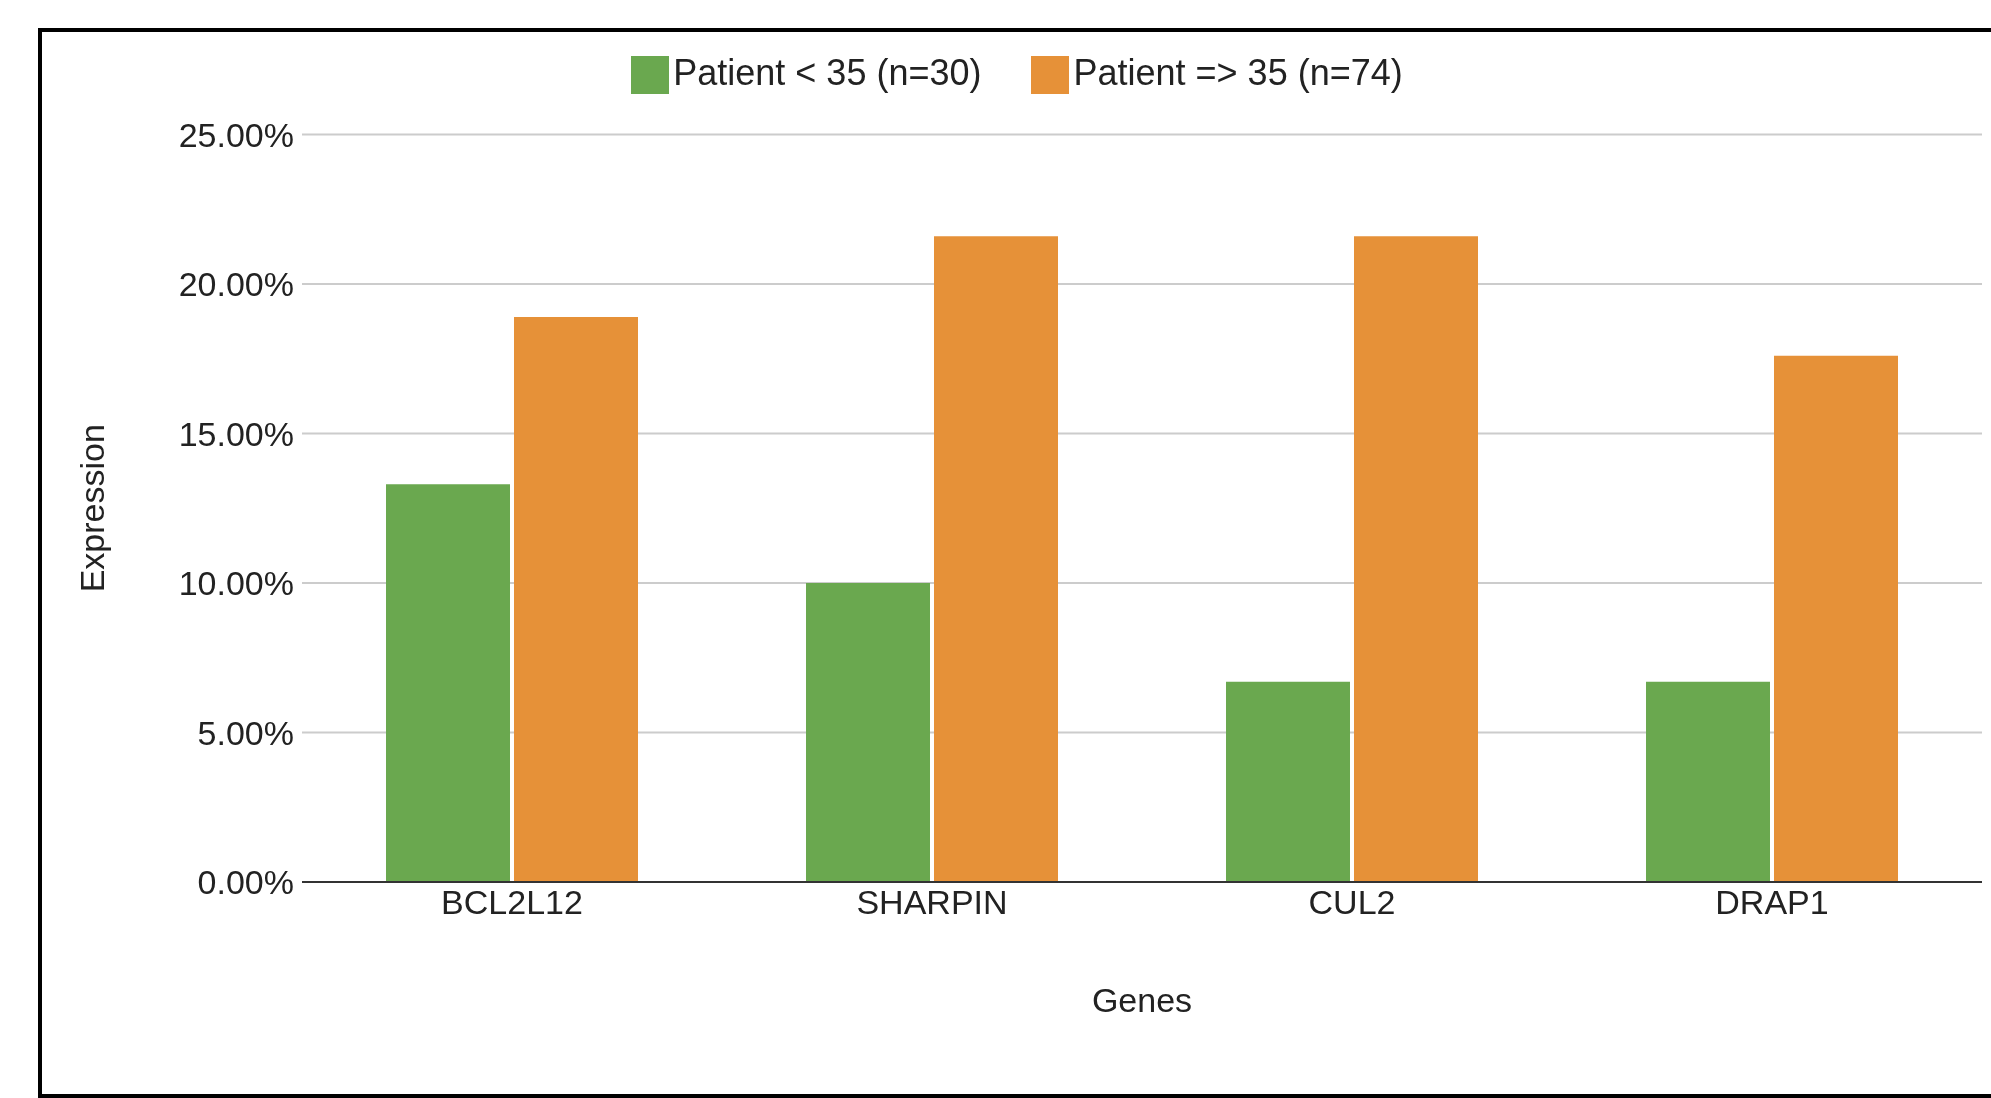 The height and width of the screenshot is (1098, 1991). Describe the element at coordinates (1772, 902) in the screenshot. I see `x-tick-label: DRAP1` at that location.